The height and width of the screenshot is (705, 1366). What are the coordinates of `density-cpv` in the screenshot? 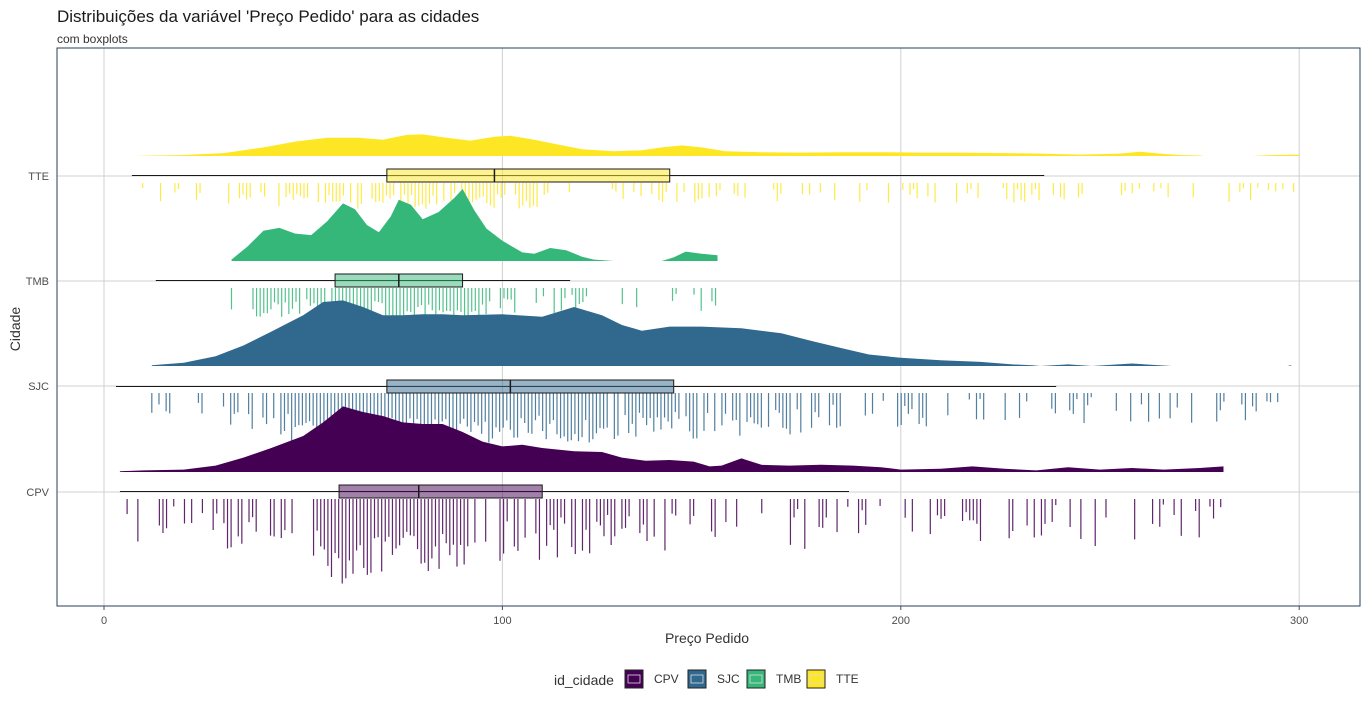 It's located at (671, 439).